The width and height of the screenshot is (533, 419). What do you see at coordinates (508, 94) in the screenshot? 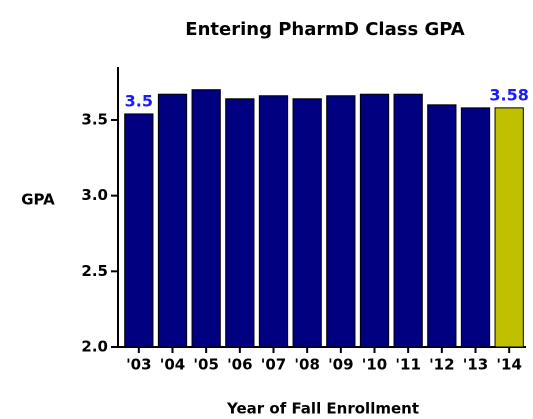
I see `value-label: 3.58` at bounding box center [508, 94].